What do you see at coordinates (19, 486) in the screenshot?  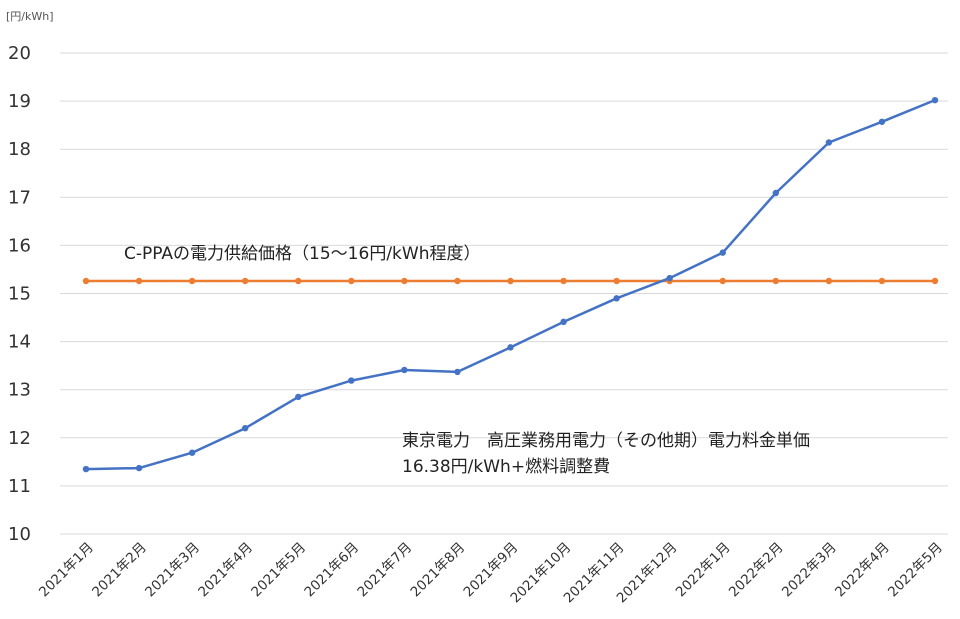 I see `y-tick-label: 11` at bounding box center [19, 486].